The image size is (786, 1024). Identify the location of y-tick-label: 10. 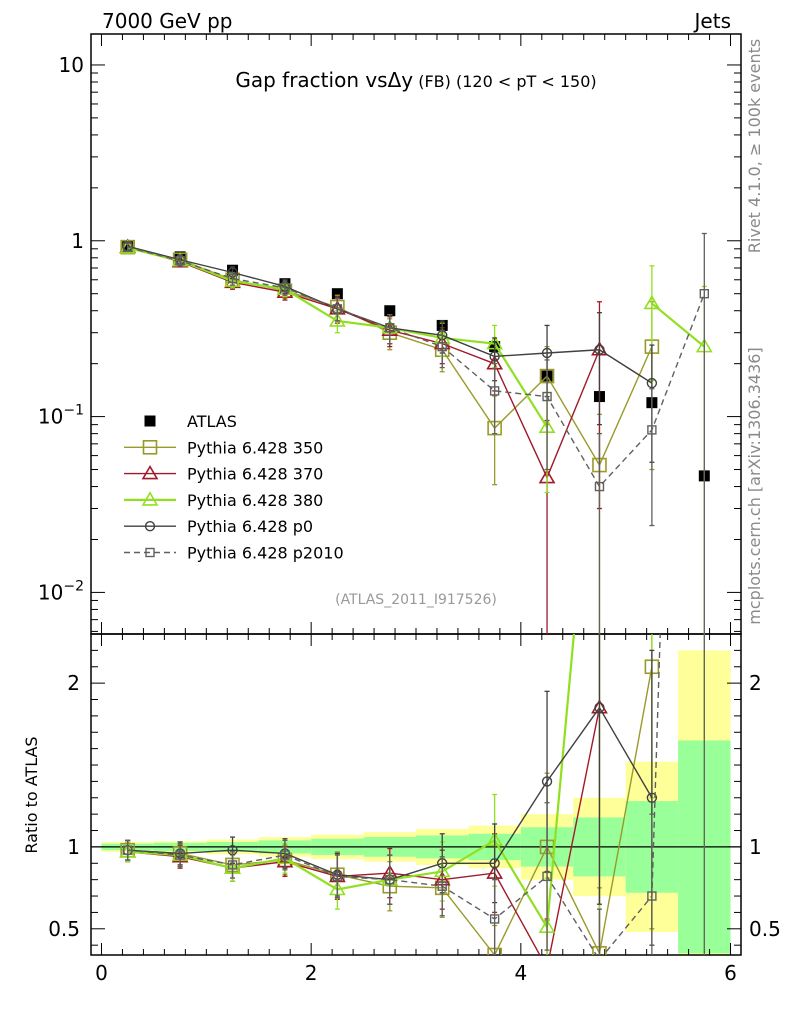
(71, 65).